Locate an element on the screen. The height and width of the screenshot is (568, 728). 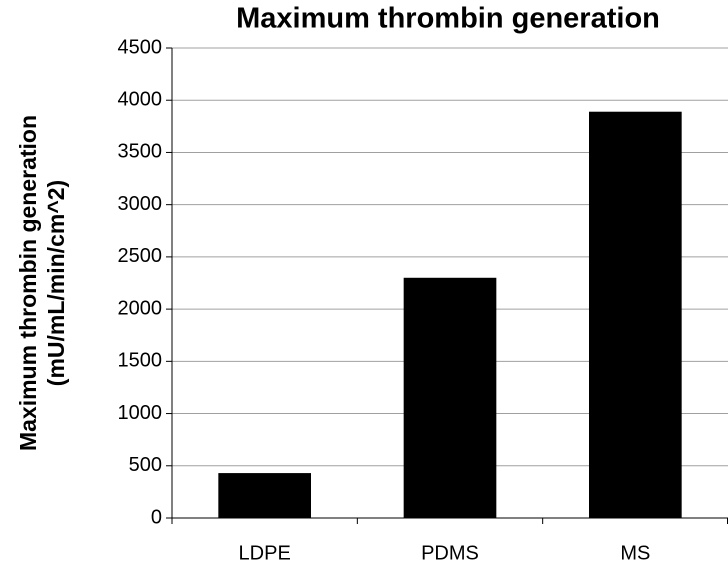
chart-title: Maximum thrombin generation is located at coordinates (448, 19).